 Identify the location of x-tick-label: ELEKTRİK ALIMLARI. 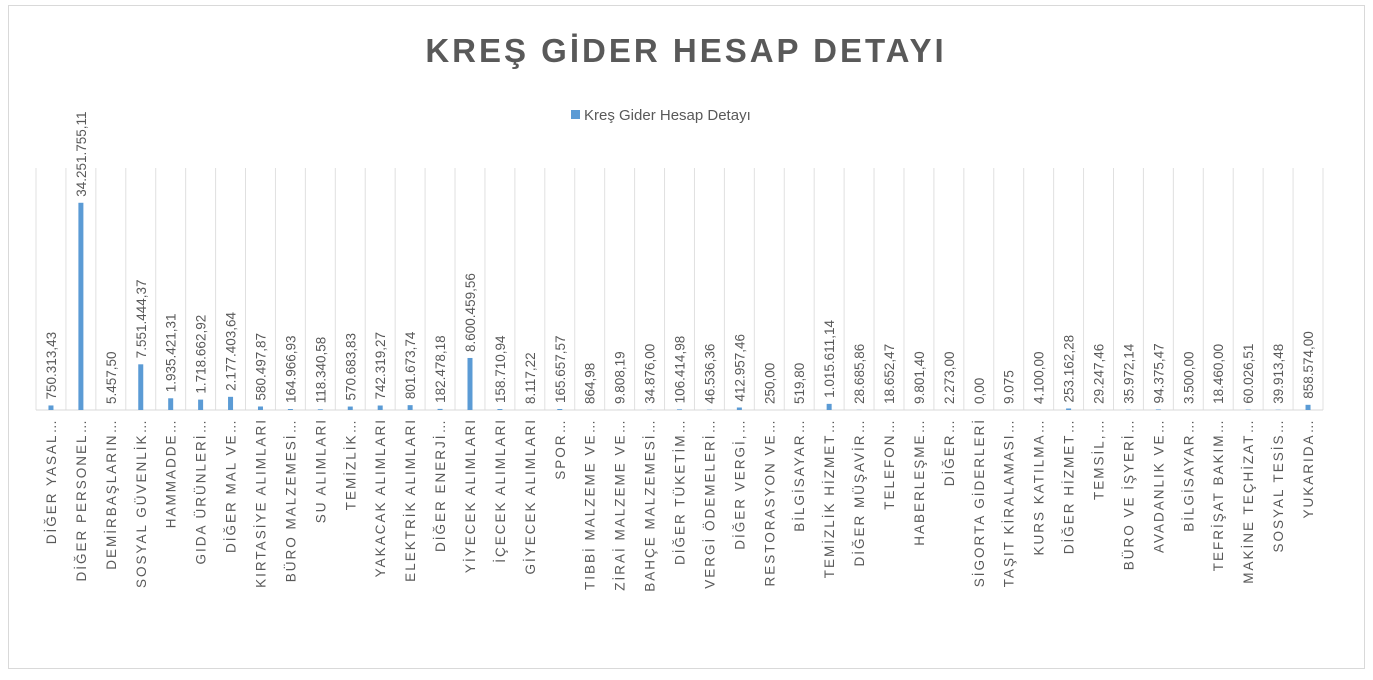
(410, 500).